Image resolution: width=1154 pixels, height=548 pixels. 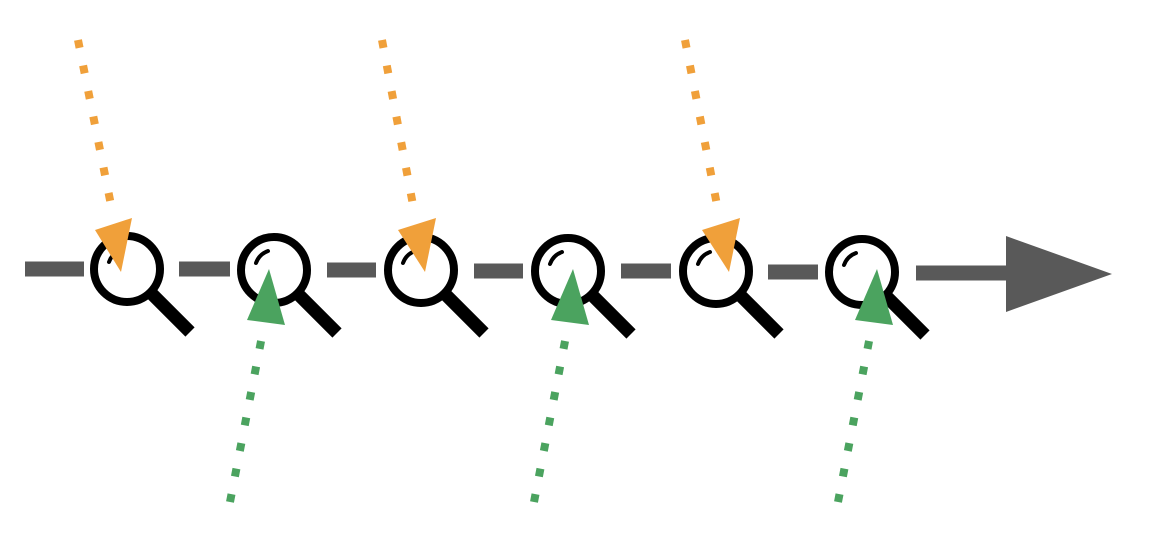 What do you see at coordinates (1059, 274) in the screenshot?
I see `timeline-arrowhead` at bounding box center [1059, 274].